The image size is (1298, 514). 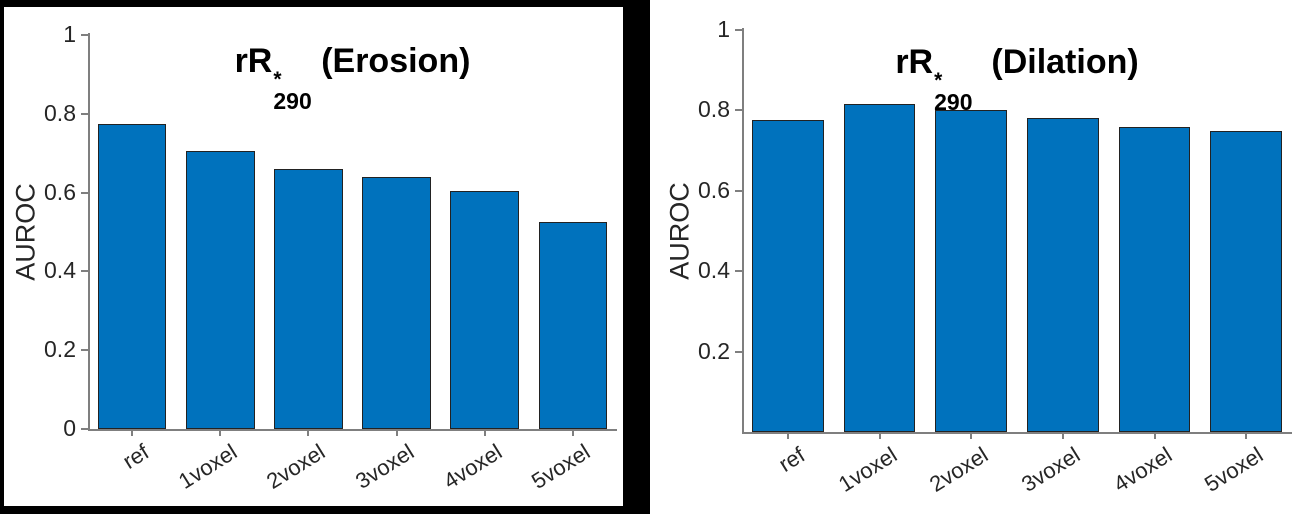 What do you see at coordinates (391, 61) in the screenshot?
I see `title-rest: (Erosion)` at bounding box center [391, 61].